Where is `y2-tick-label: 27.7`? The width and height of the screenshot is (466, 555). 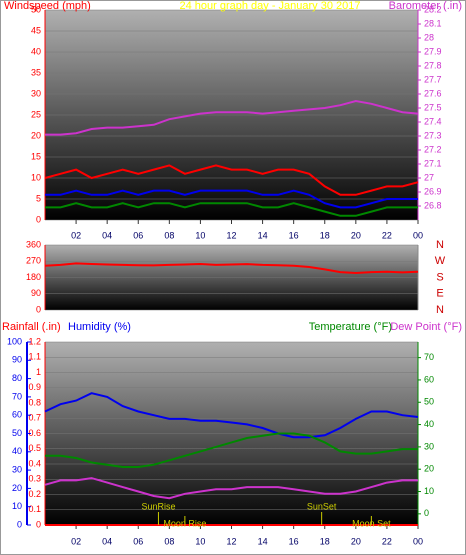 y2-tick-label: 27.7 is located at coordinates (433, 79).